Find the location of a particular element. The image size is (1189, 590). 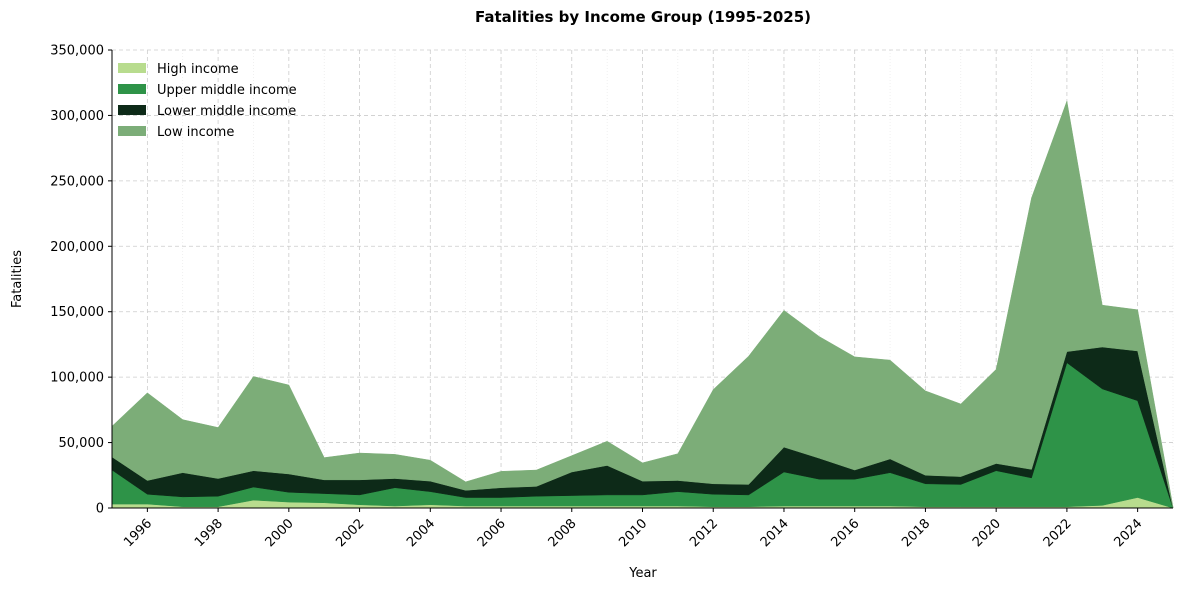

legend-label-high-income: High income is located at coordinates (198, 69).